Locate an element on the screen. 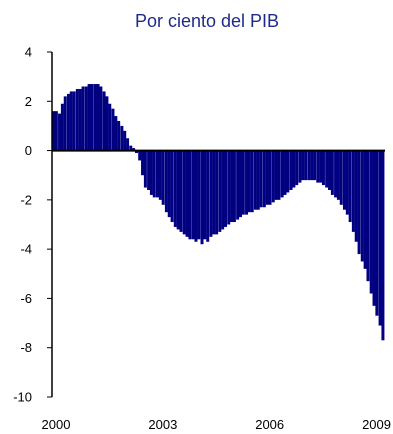 The image size is (393, 434). x-tick-label: 2003 is located at coordinates (162, 424).